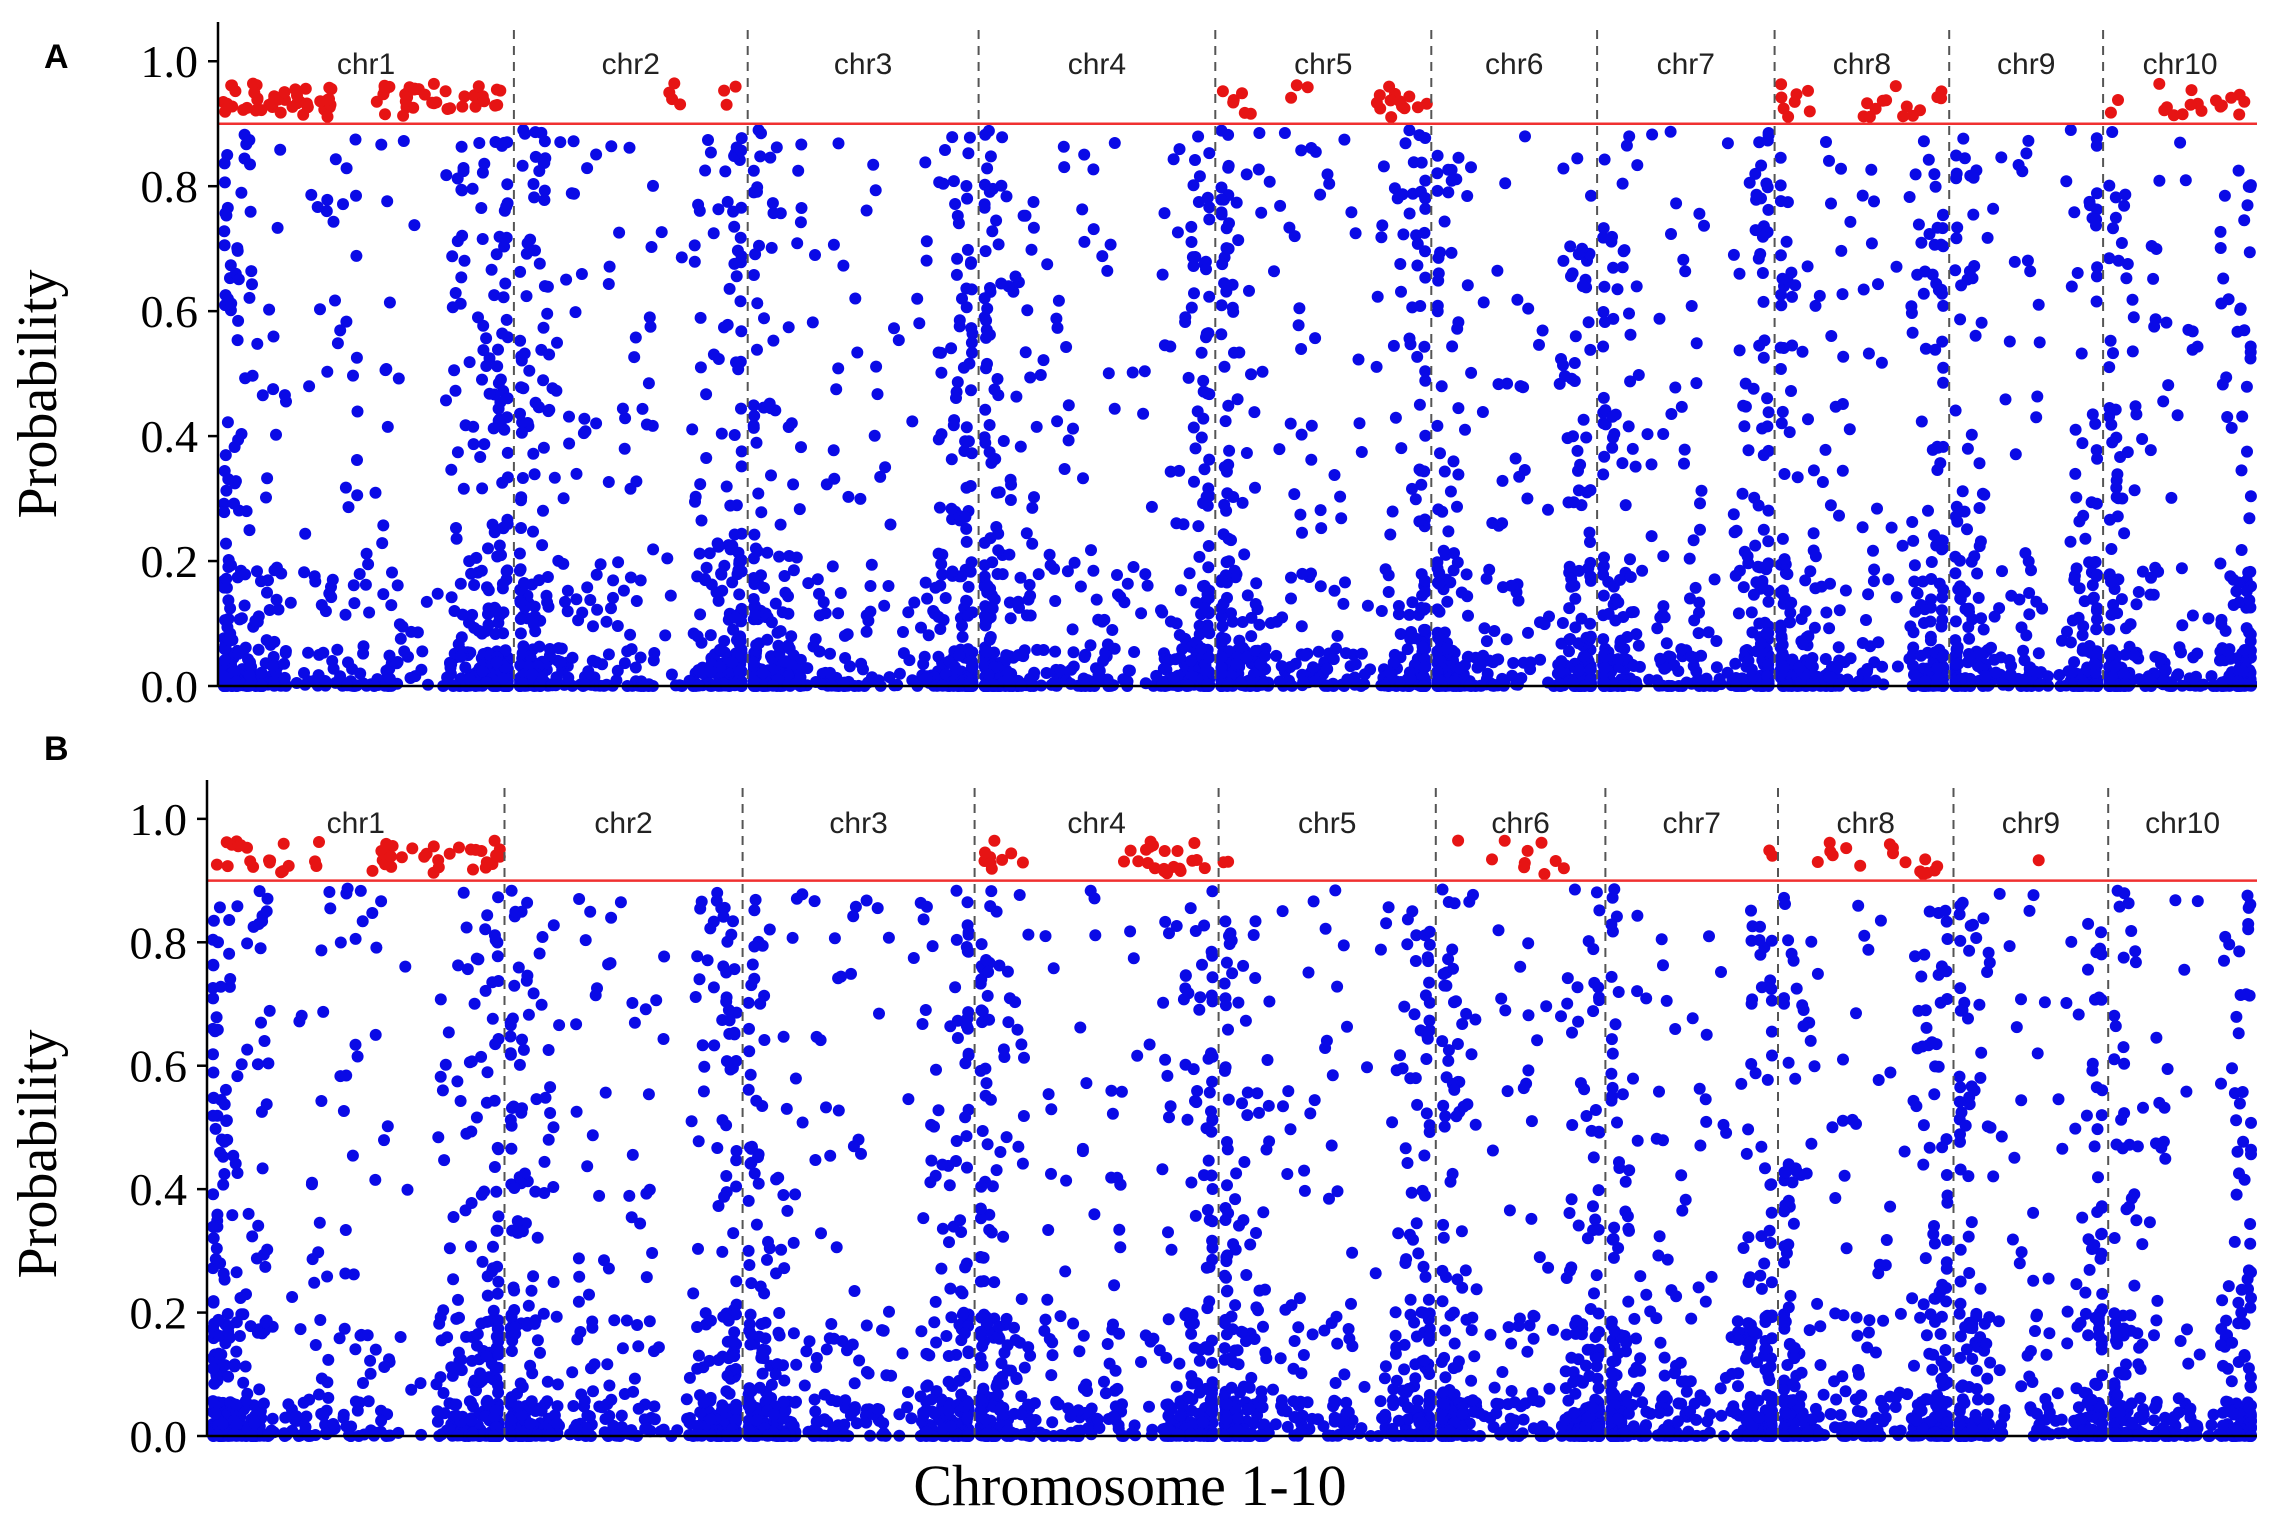 The height and width of the screenshot is (1521, 2269). I want to click on chromosome-label: chr4, so click(1097, 64).